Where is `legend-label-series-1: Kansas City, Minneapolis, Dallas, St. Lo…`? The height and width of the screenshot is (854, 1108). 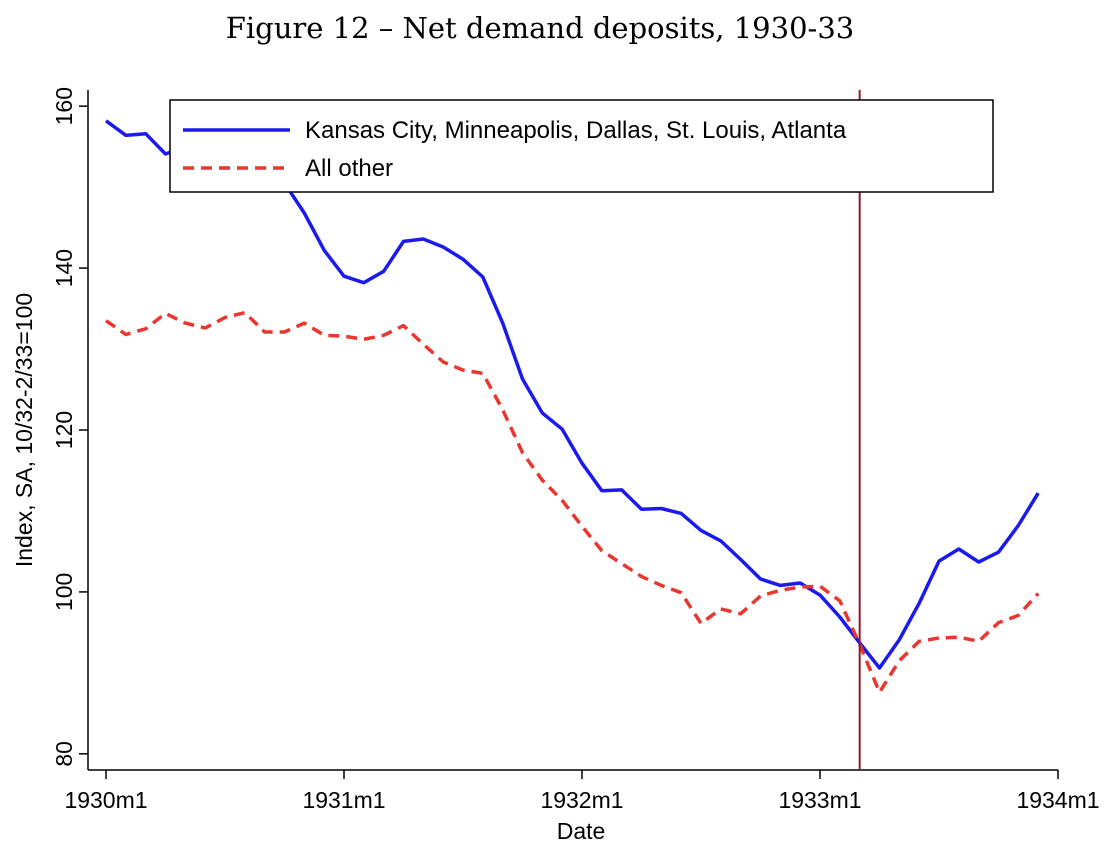
legend-label-series-1: Kansas City, Minneapolis, Dallas, St. Lo… is located at coordinates (576, 130).